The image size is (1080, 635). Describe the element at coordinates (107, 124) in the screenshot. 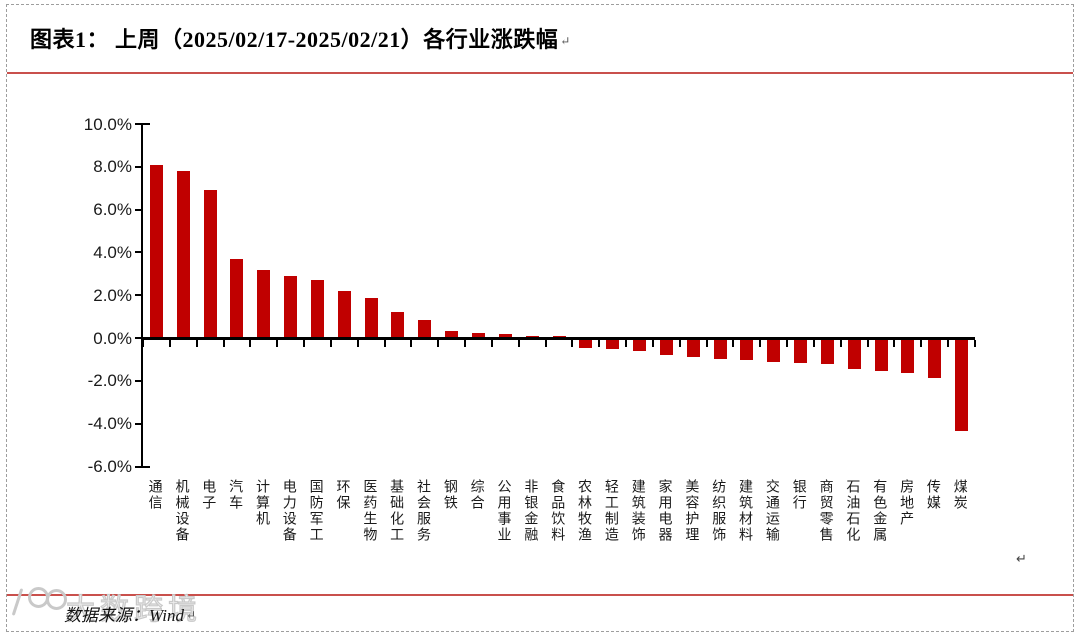

I see `y-tick-label: 10.0%` at that location.